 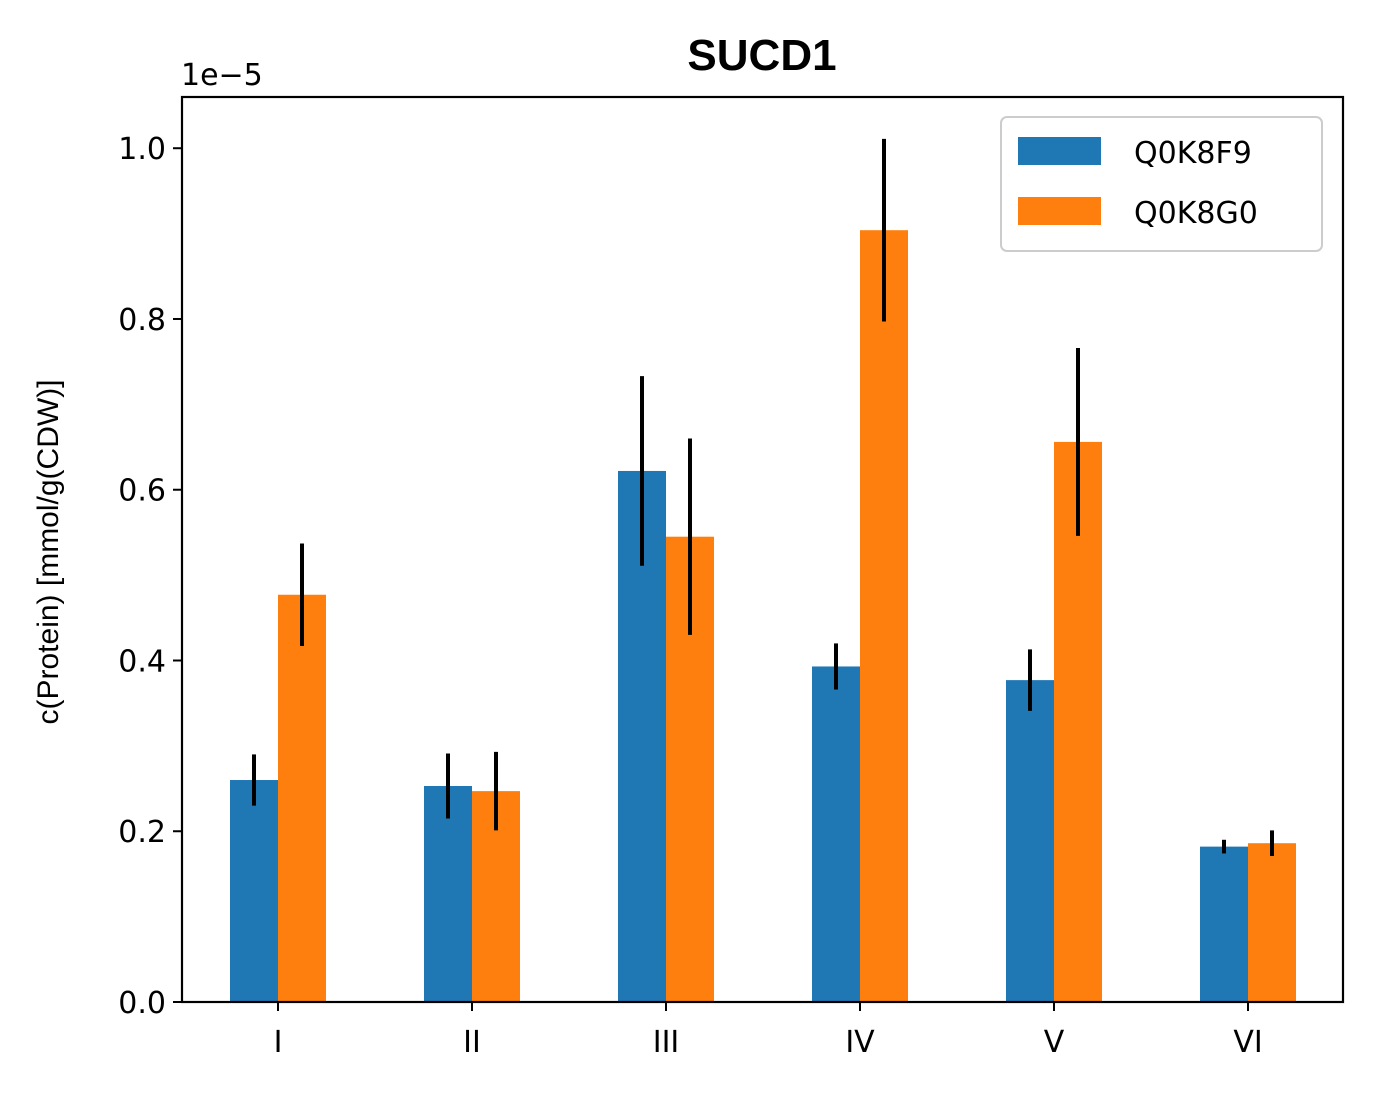 I want to click on legend: Q0K8F9 Q0K8G0, so click(x=1161, y=184).